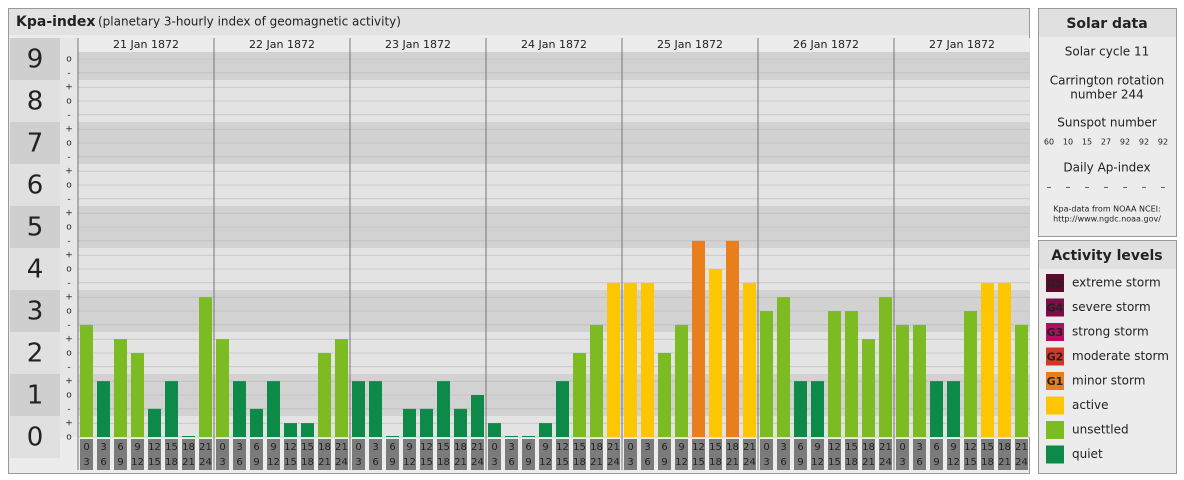 The height and width of the screenshot is (480, 1184). I want to click on level-name: unsettled, so click(1100, 430).